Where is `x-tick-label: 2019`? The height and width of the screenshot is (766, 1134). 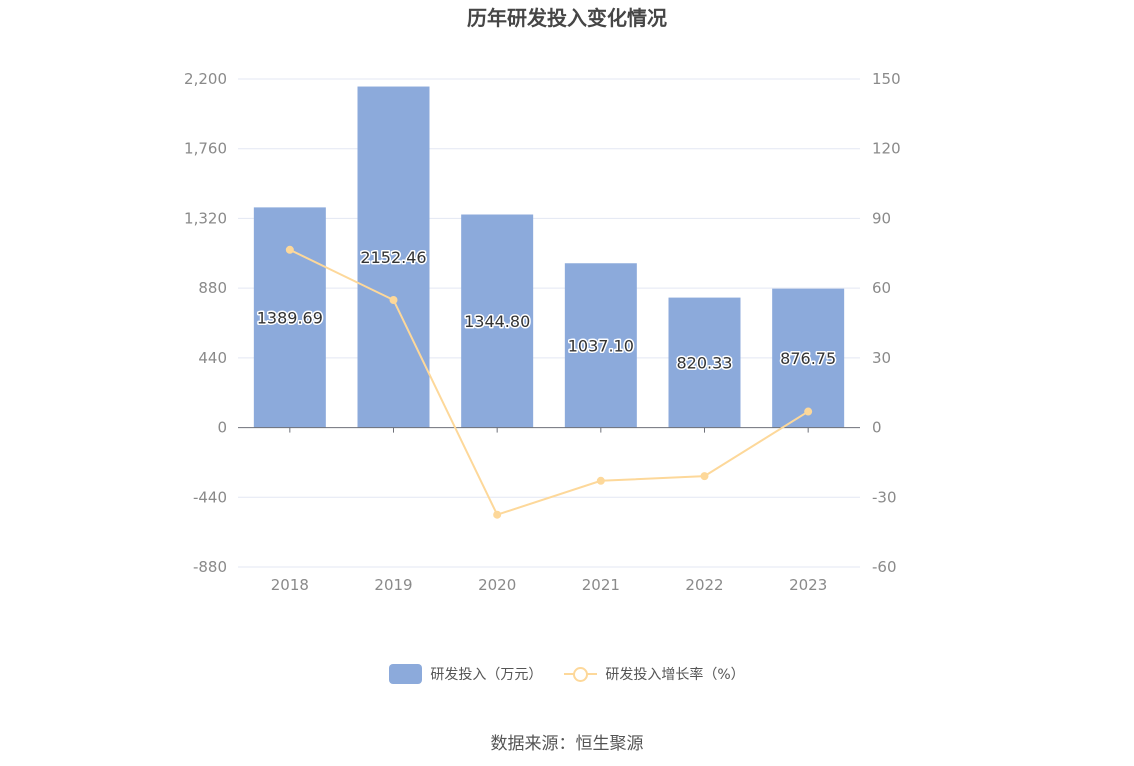 x-tick-label: 2019 is located at coordinates (393, 585).